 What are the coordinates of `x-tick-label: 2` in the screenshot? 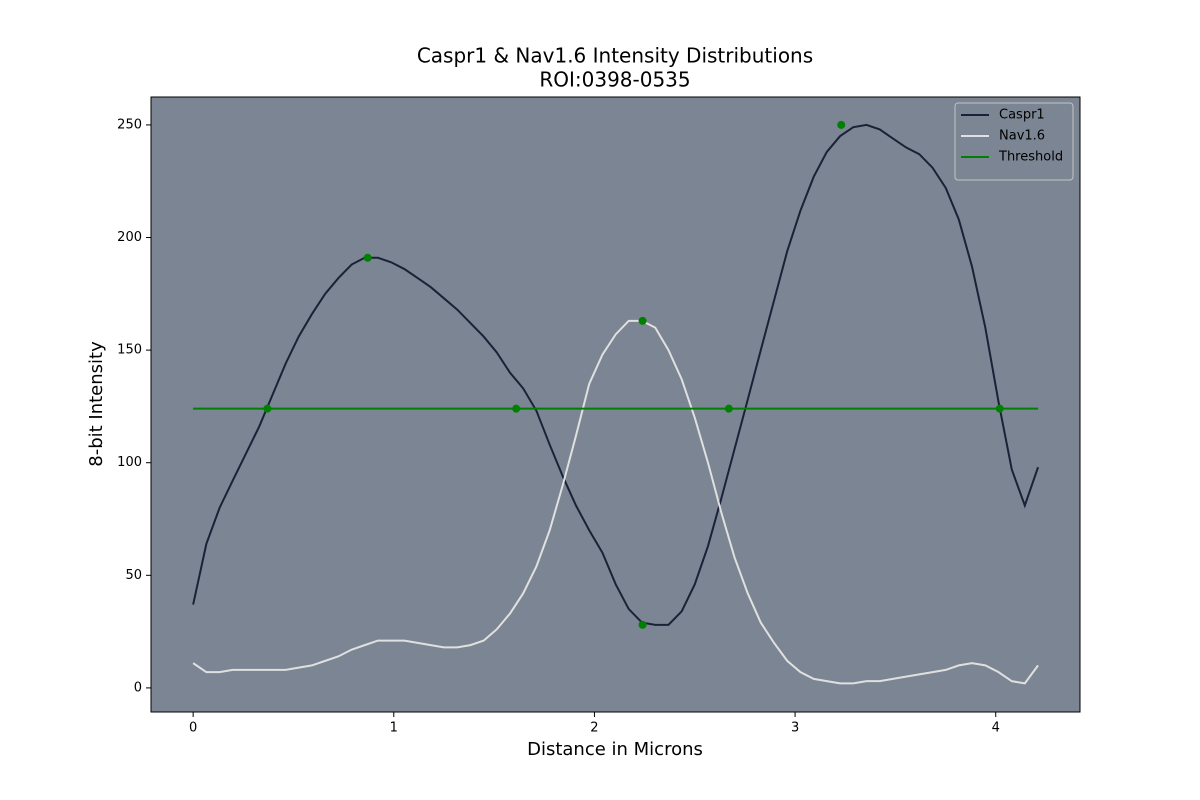 It's located at (594, 728).